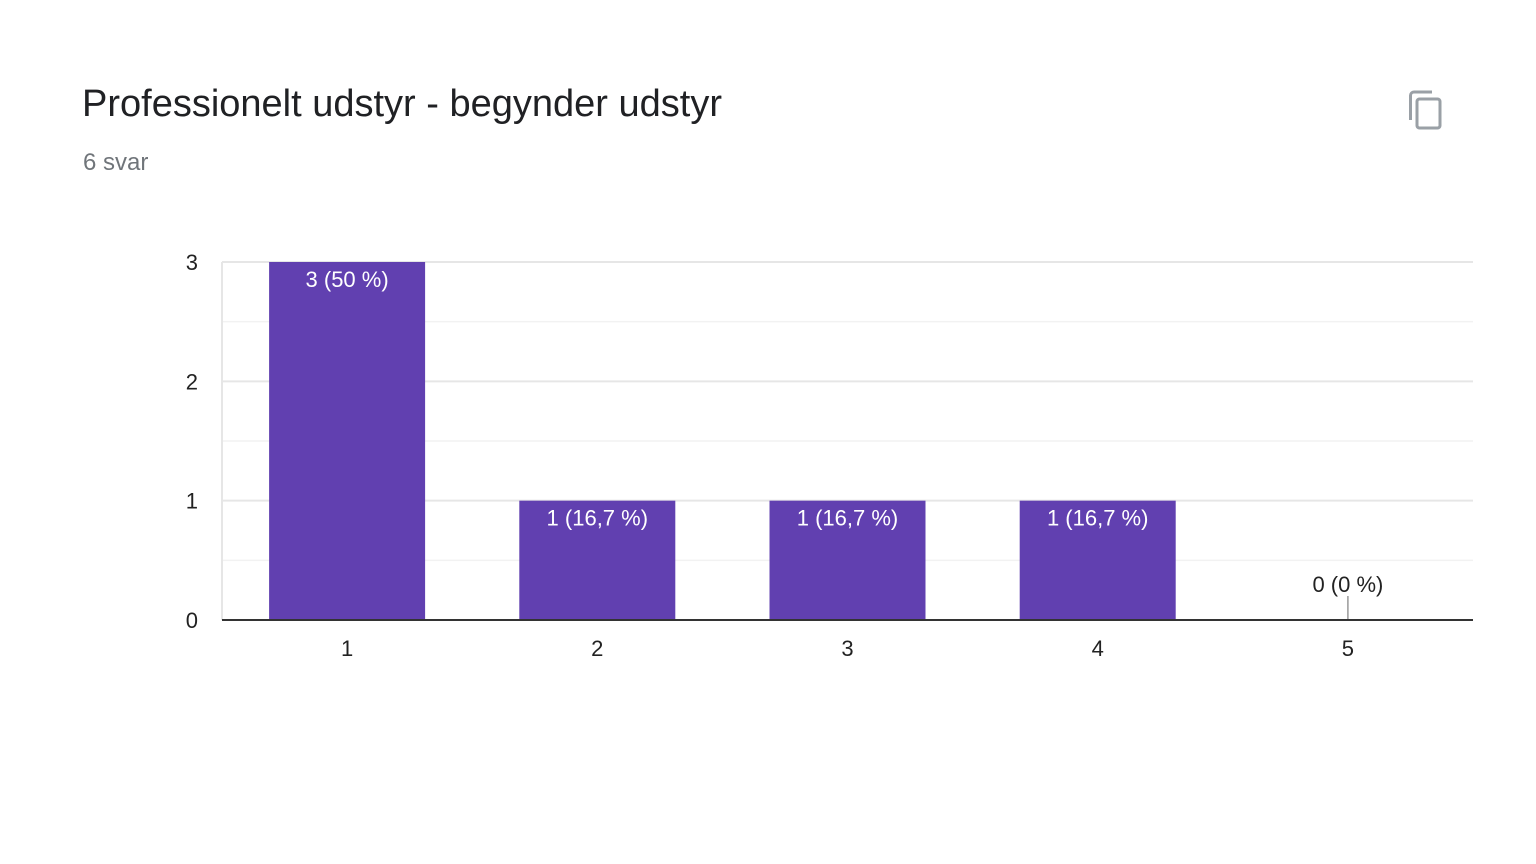  I want to click on y-tick-label: 0, so click(192, 620).